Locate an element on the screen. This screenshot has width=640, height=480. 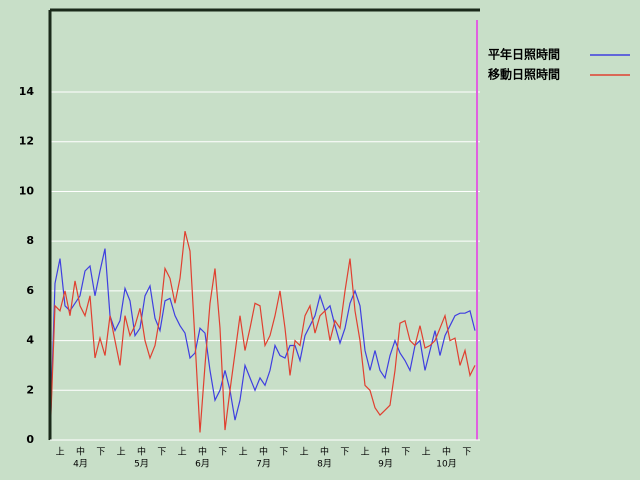
y-tick-label: 14 is located at coordinates (27, 91).